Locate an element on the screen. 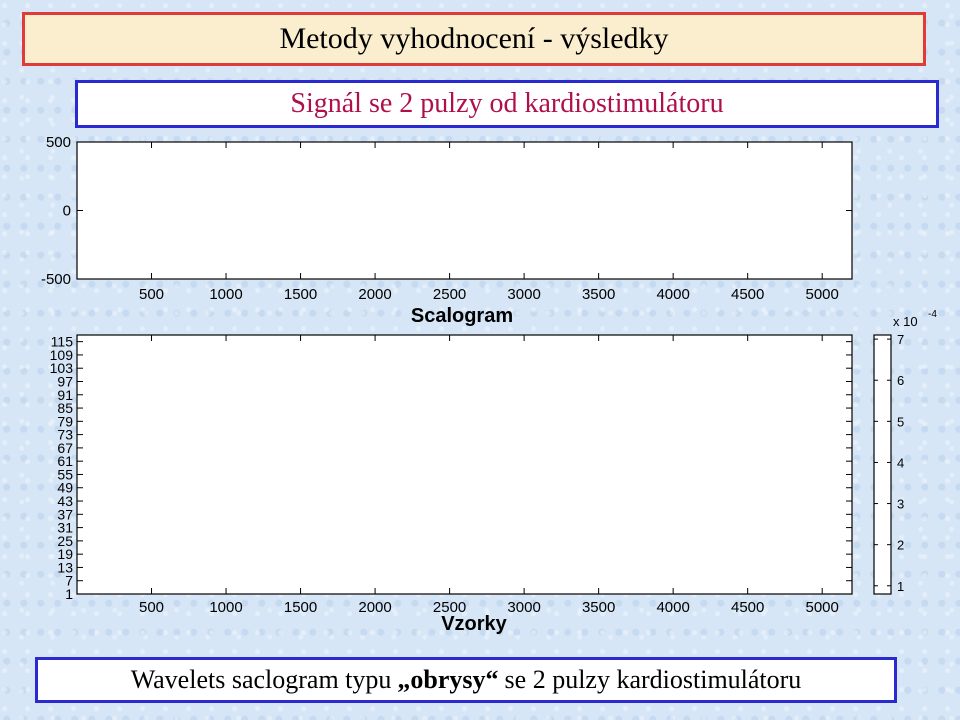  signal-x-tick-label: 1500 is located at coordinates (300, 294).